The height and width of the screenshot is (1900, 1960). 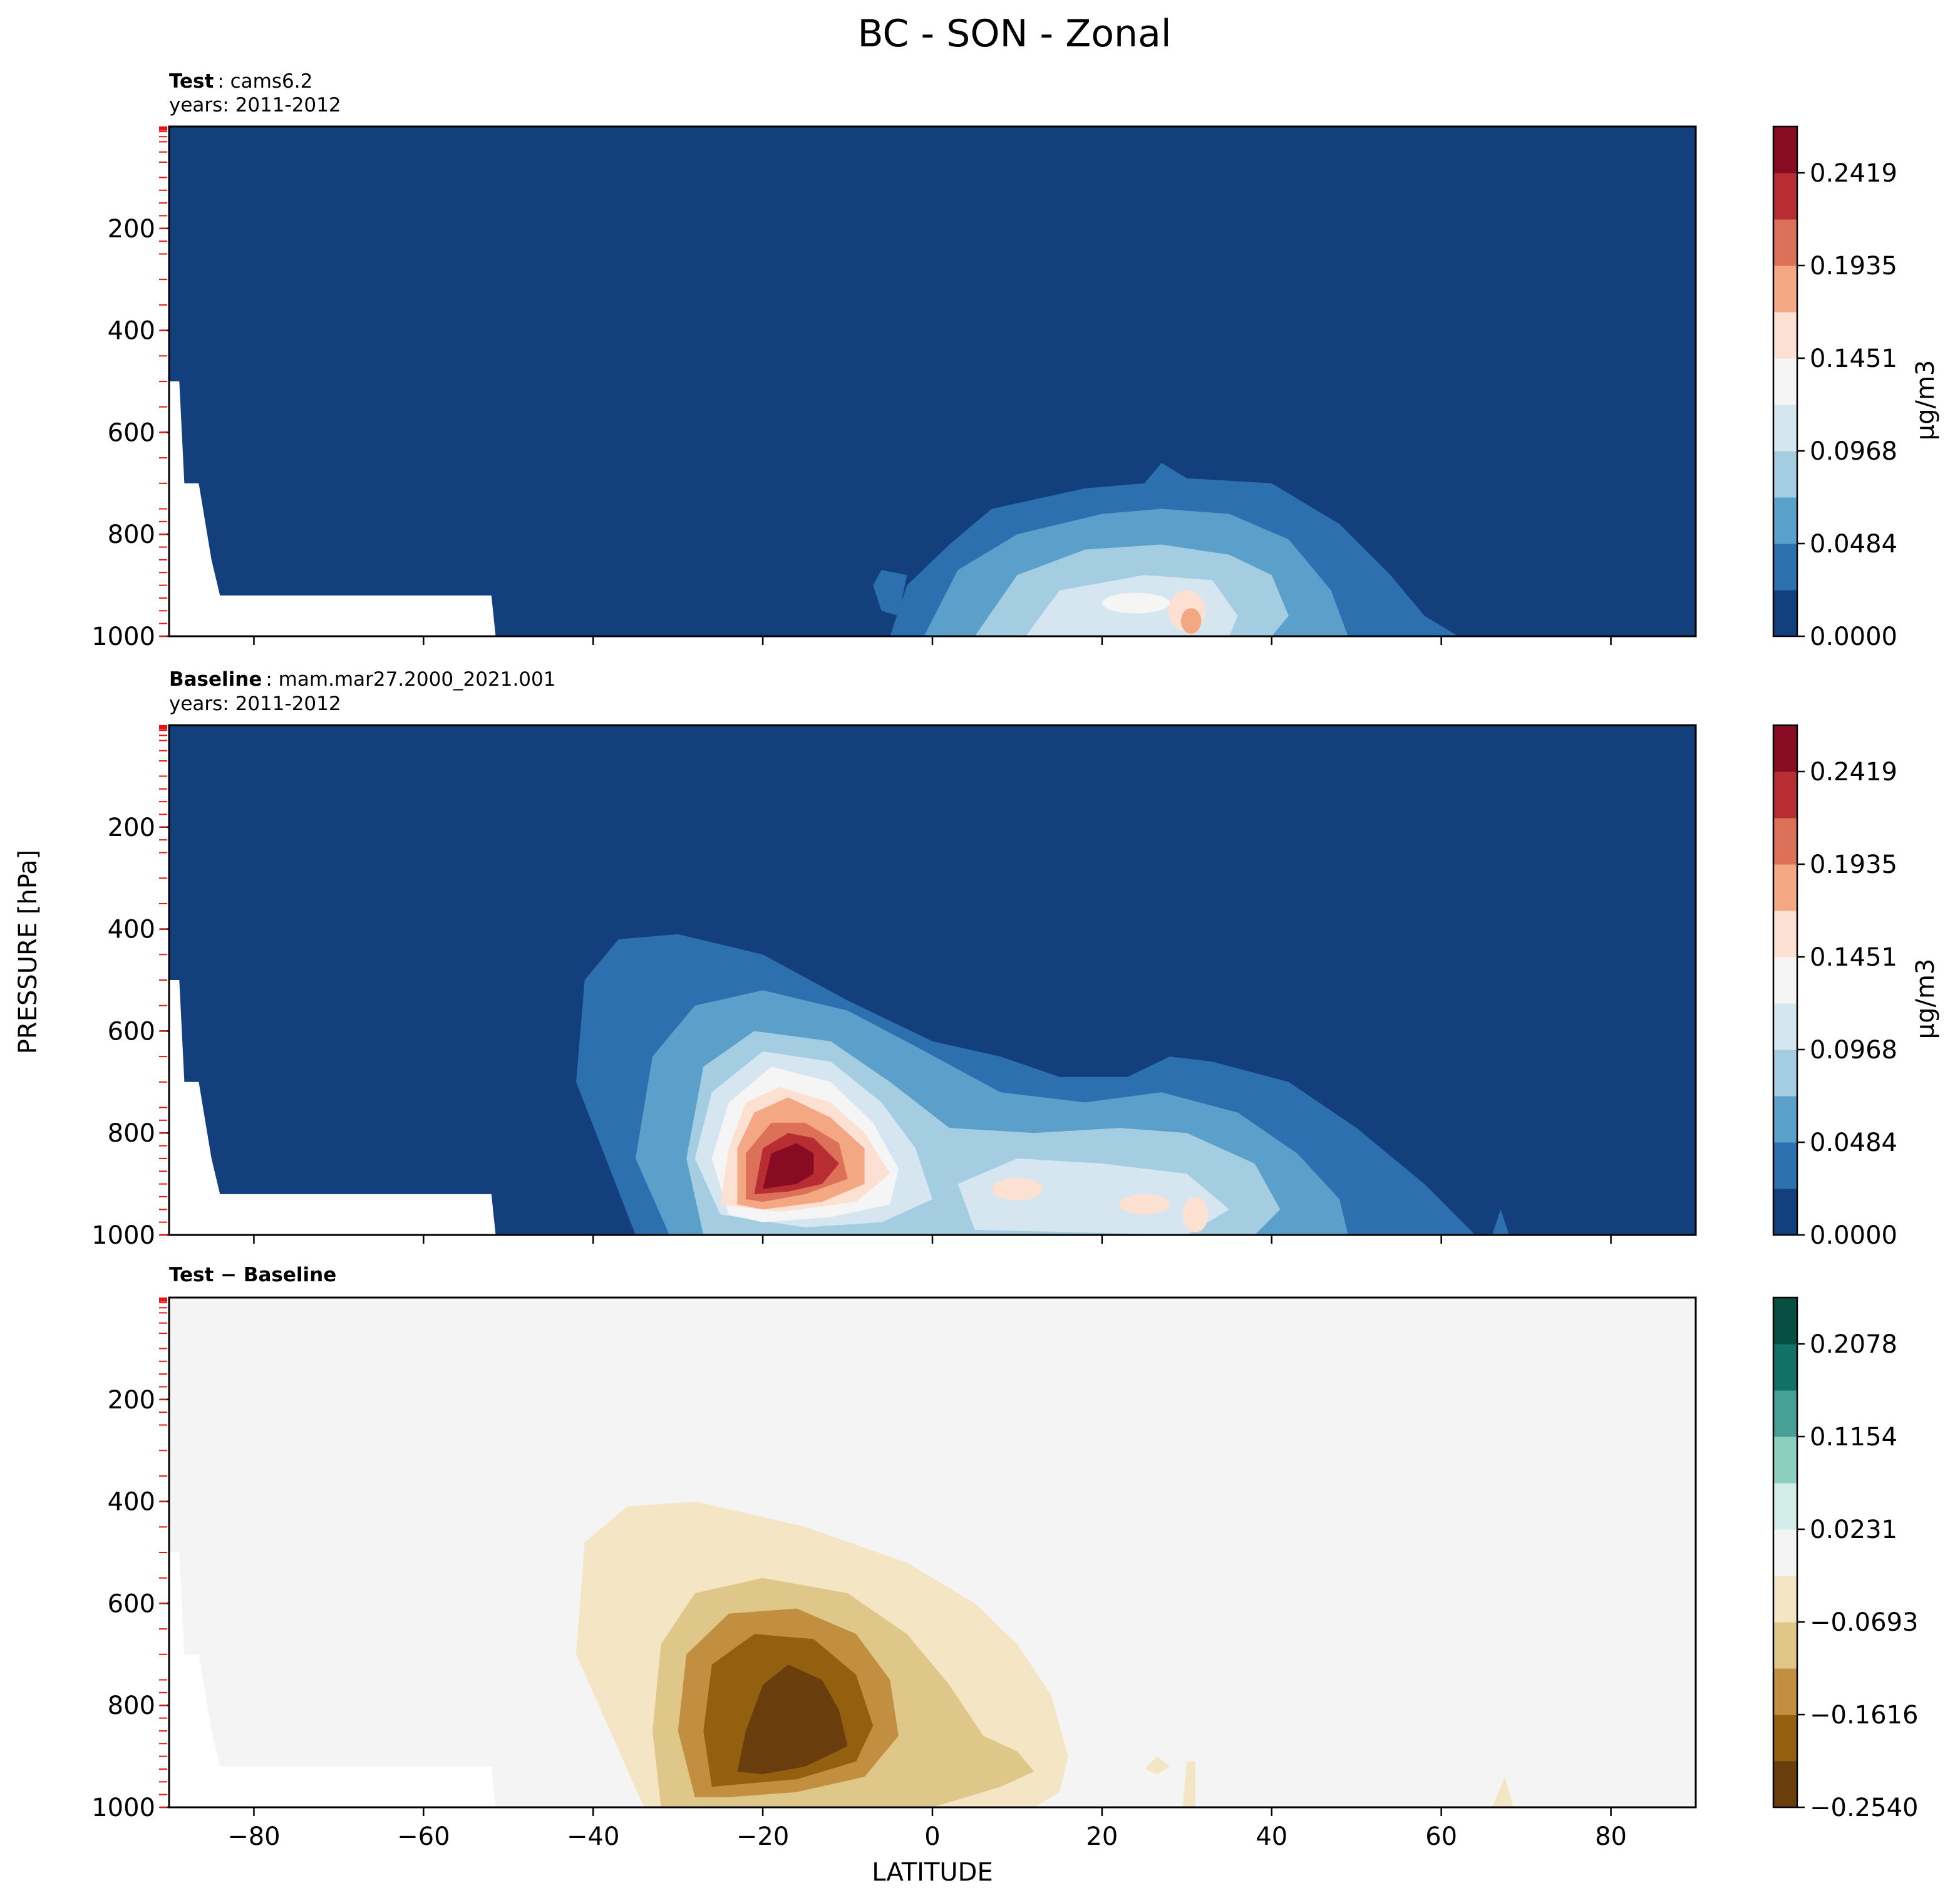 I want to click on panel-test-label-bold: Test, so click(x=192, y=81).